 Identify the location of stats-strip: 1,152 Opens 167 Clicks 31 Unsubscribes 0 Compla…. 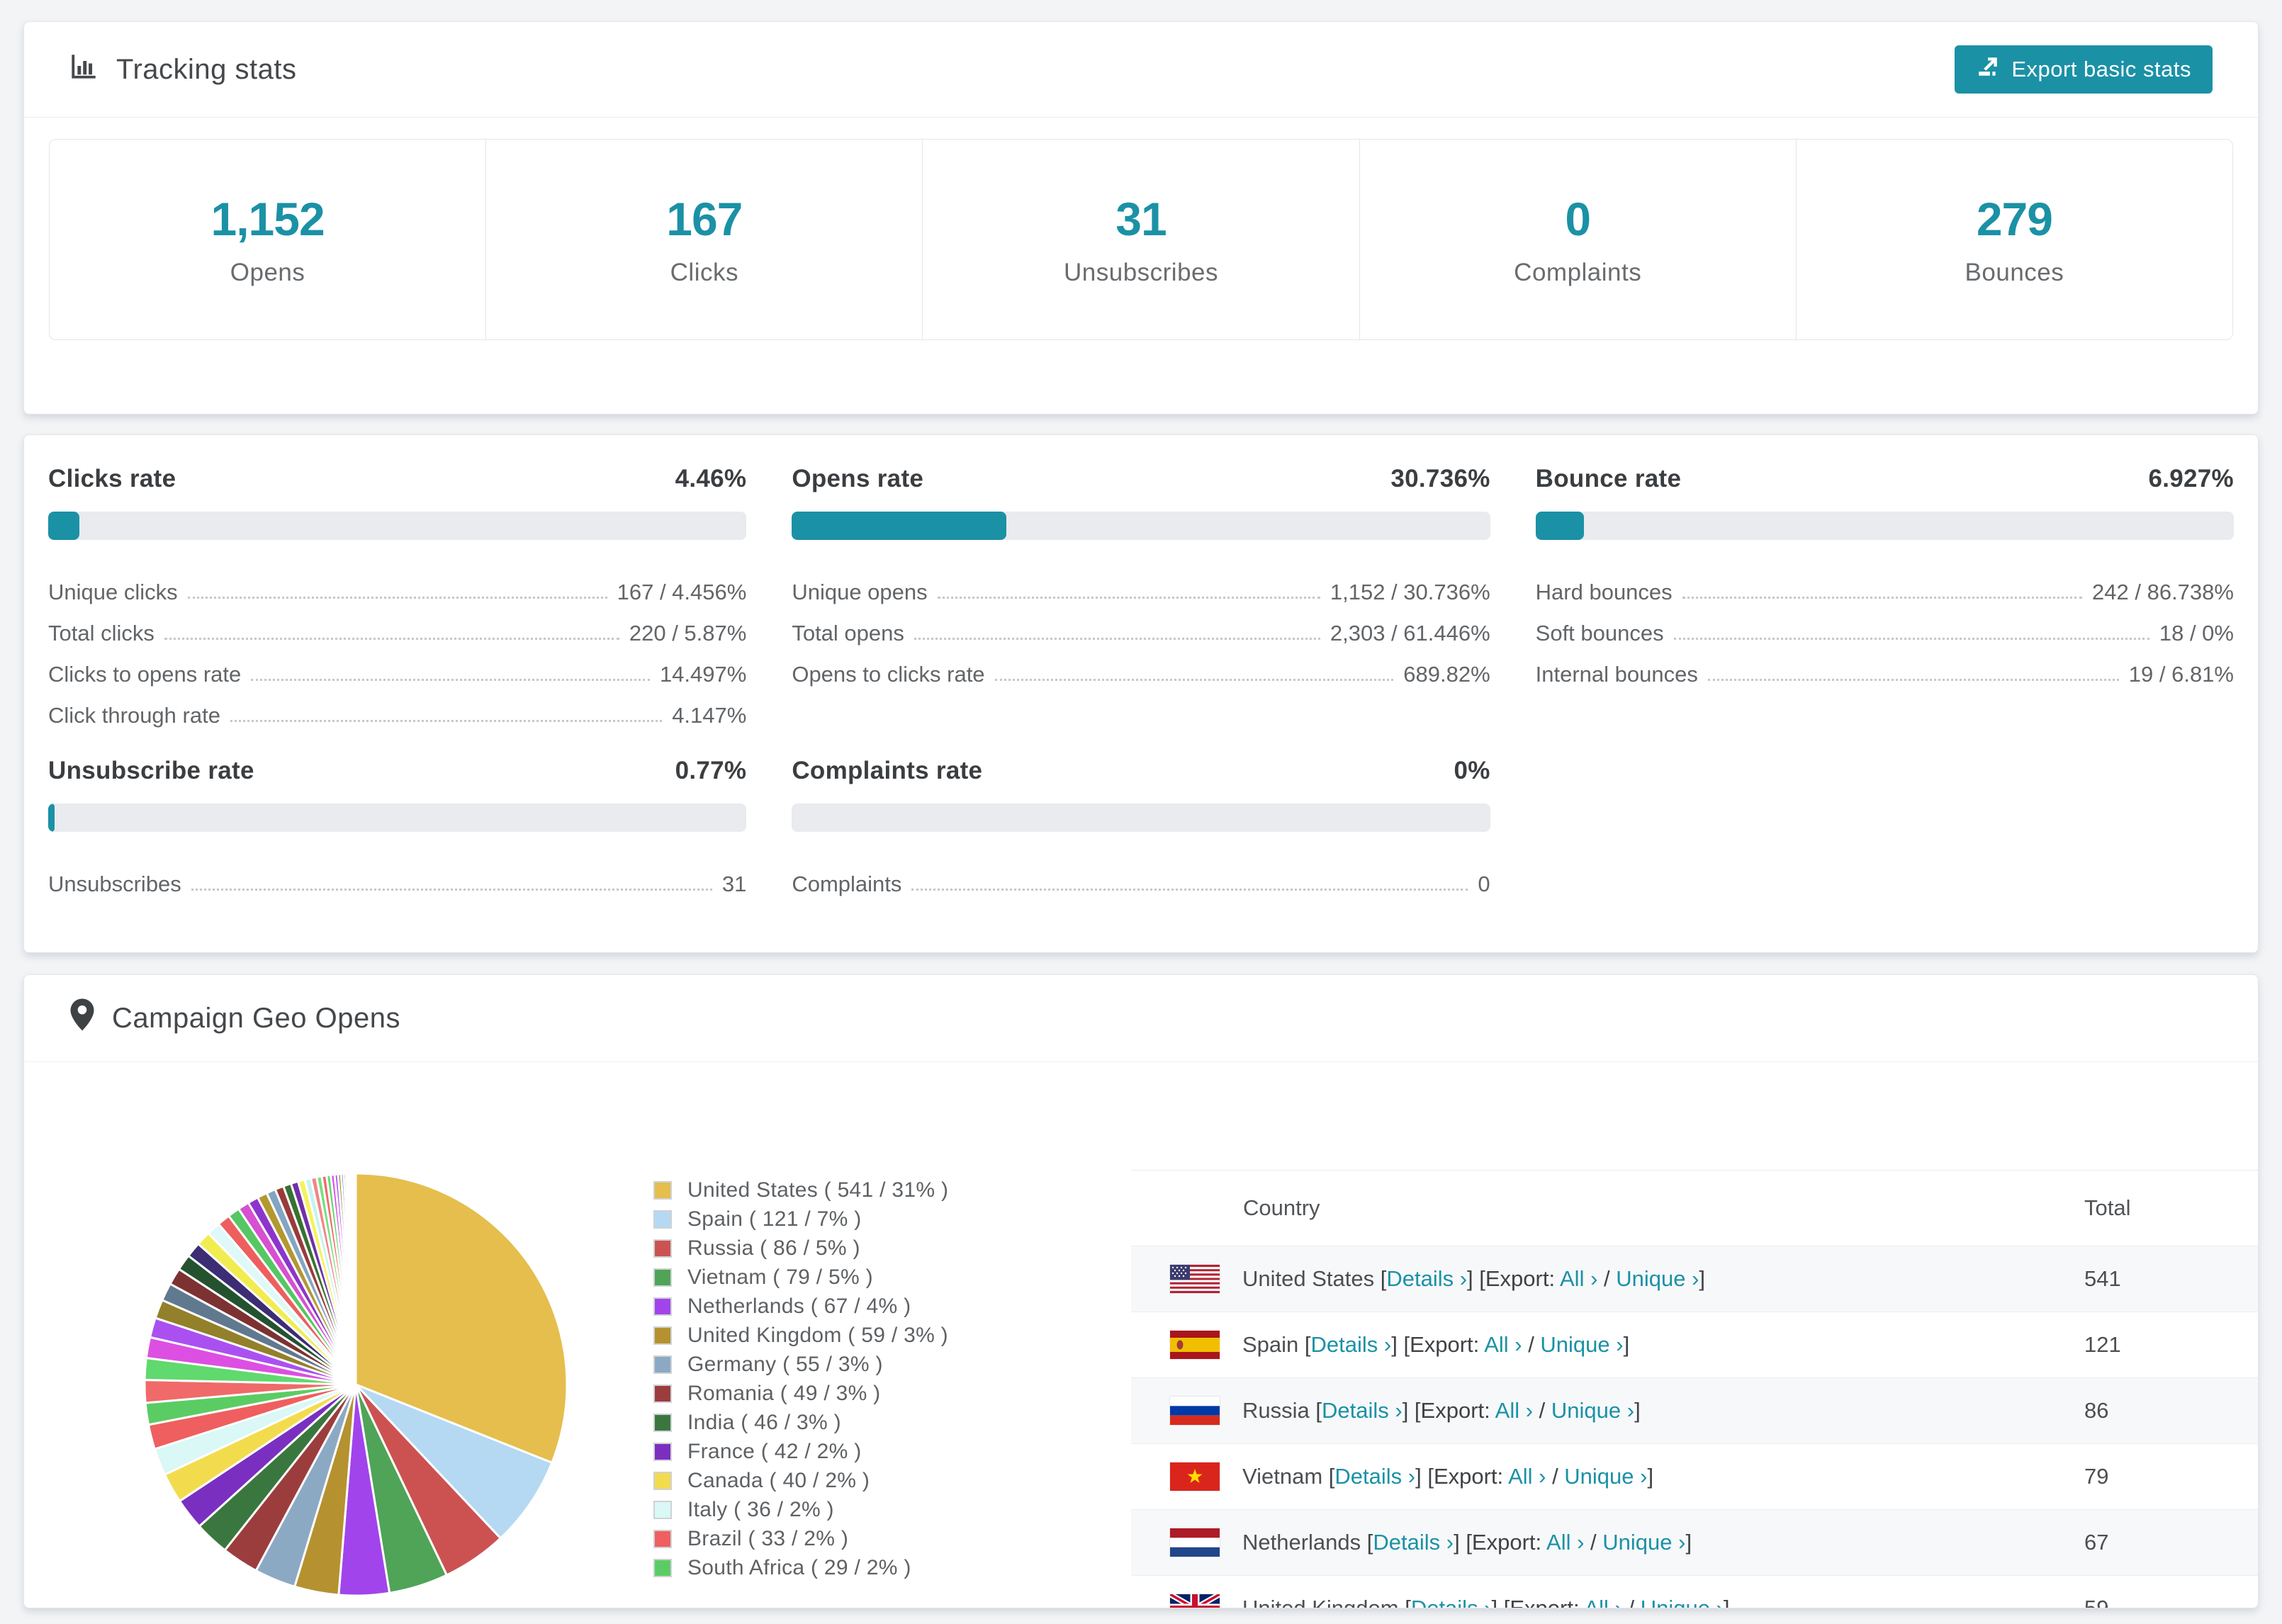
(1141, 240).